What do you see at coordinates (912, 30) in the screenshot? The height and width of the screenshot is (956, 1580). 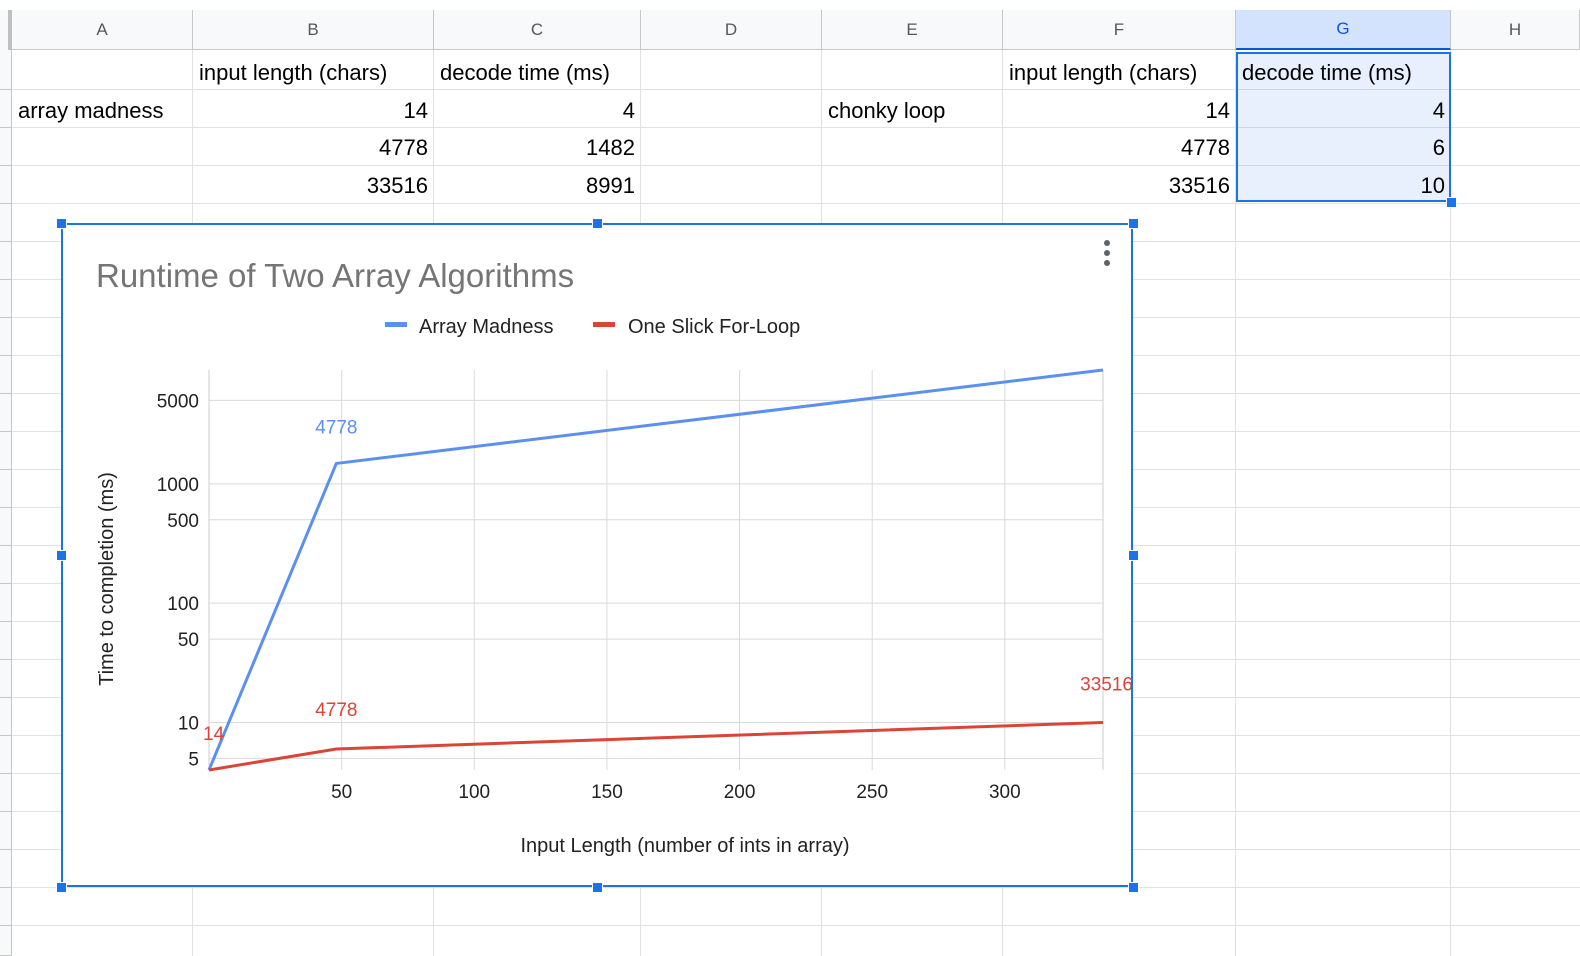 I see `column-header-e: E` at bounding box center [912, 30].